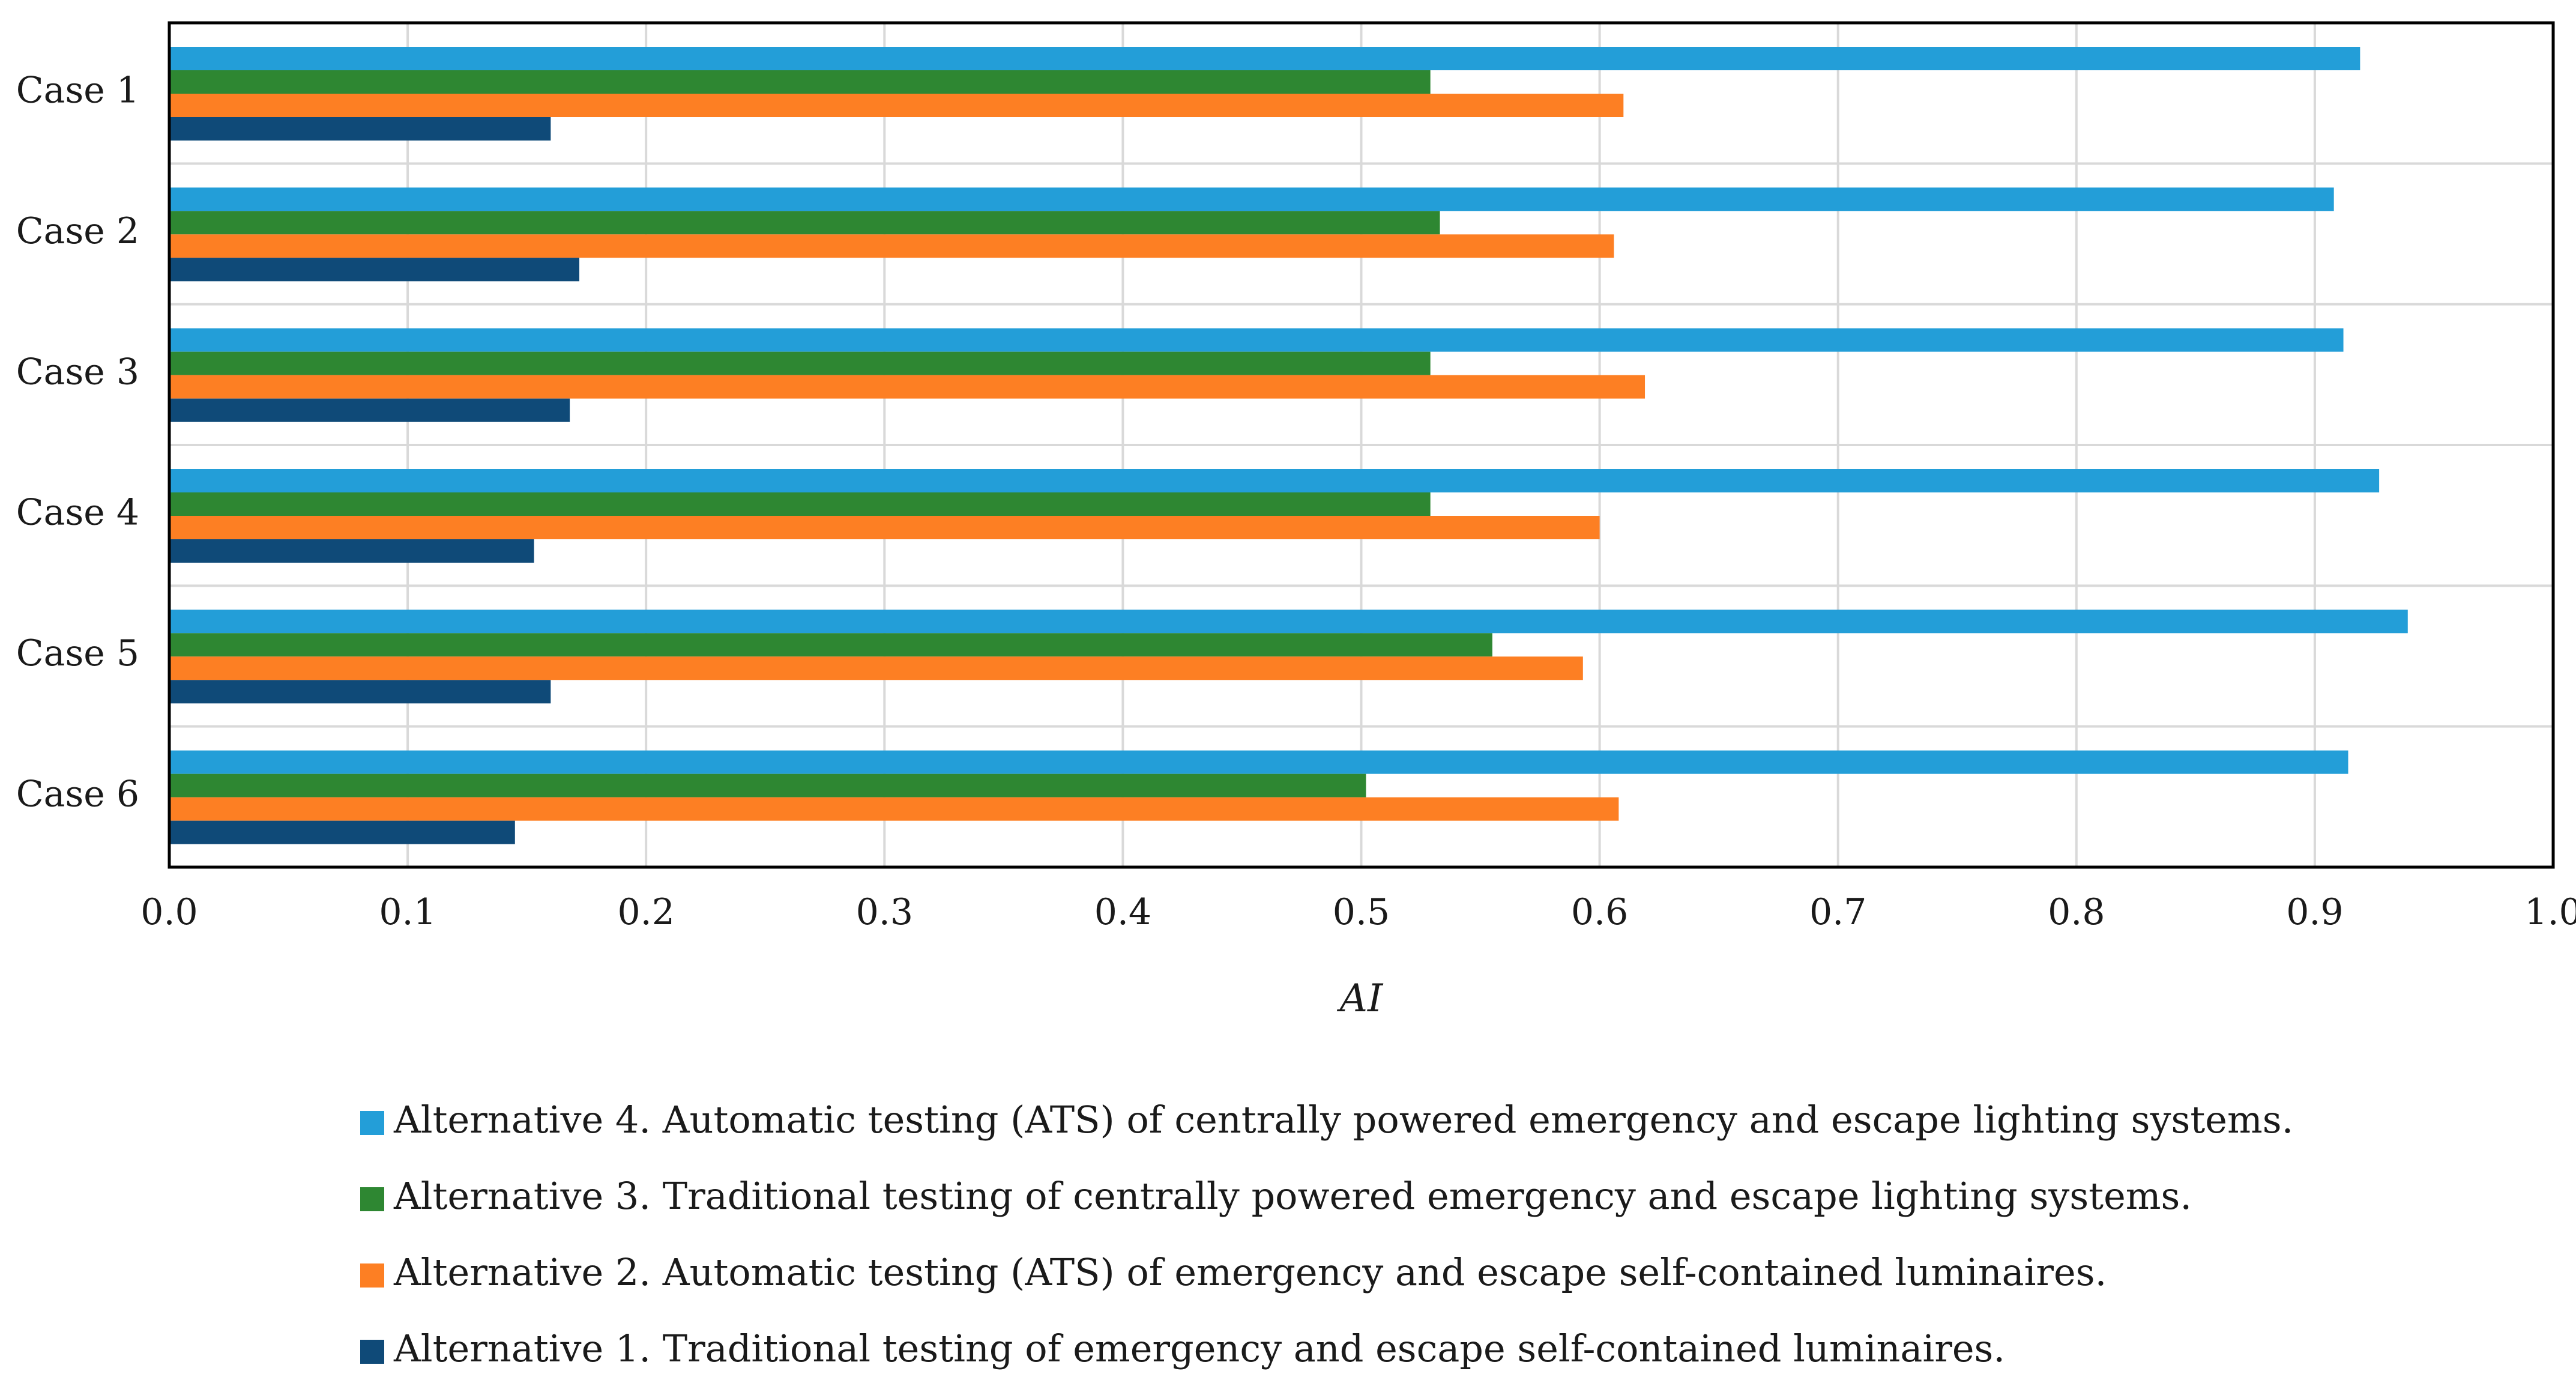 The height and width of the screenshot is (1389, 2576). What do you see at coordinates (77, 231) in the screenshot?
I see `category-label: Case 2` at bounding box center [77, 231].